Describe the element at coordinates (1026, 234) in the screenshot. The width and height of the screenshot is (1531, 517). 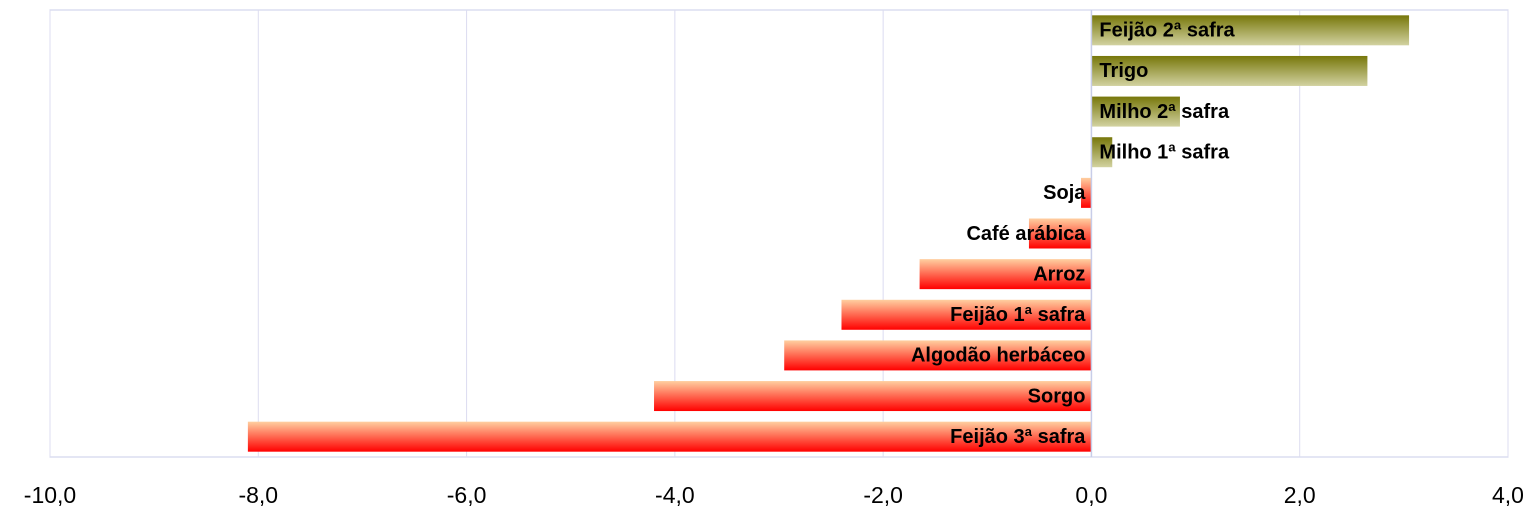
I see `category-label: Café arábica` at that location.